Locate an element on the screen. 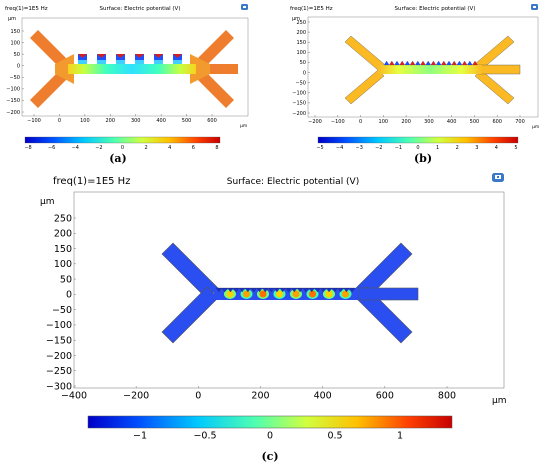  panel-c-title: Surface: Electric potential (V) is located at coordinates (293, 182).